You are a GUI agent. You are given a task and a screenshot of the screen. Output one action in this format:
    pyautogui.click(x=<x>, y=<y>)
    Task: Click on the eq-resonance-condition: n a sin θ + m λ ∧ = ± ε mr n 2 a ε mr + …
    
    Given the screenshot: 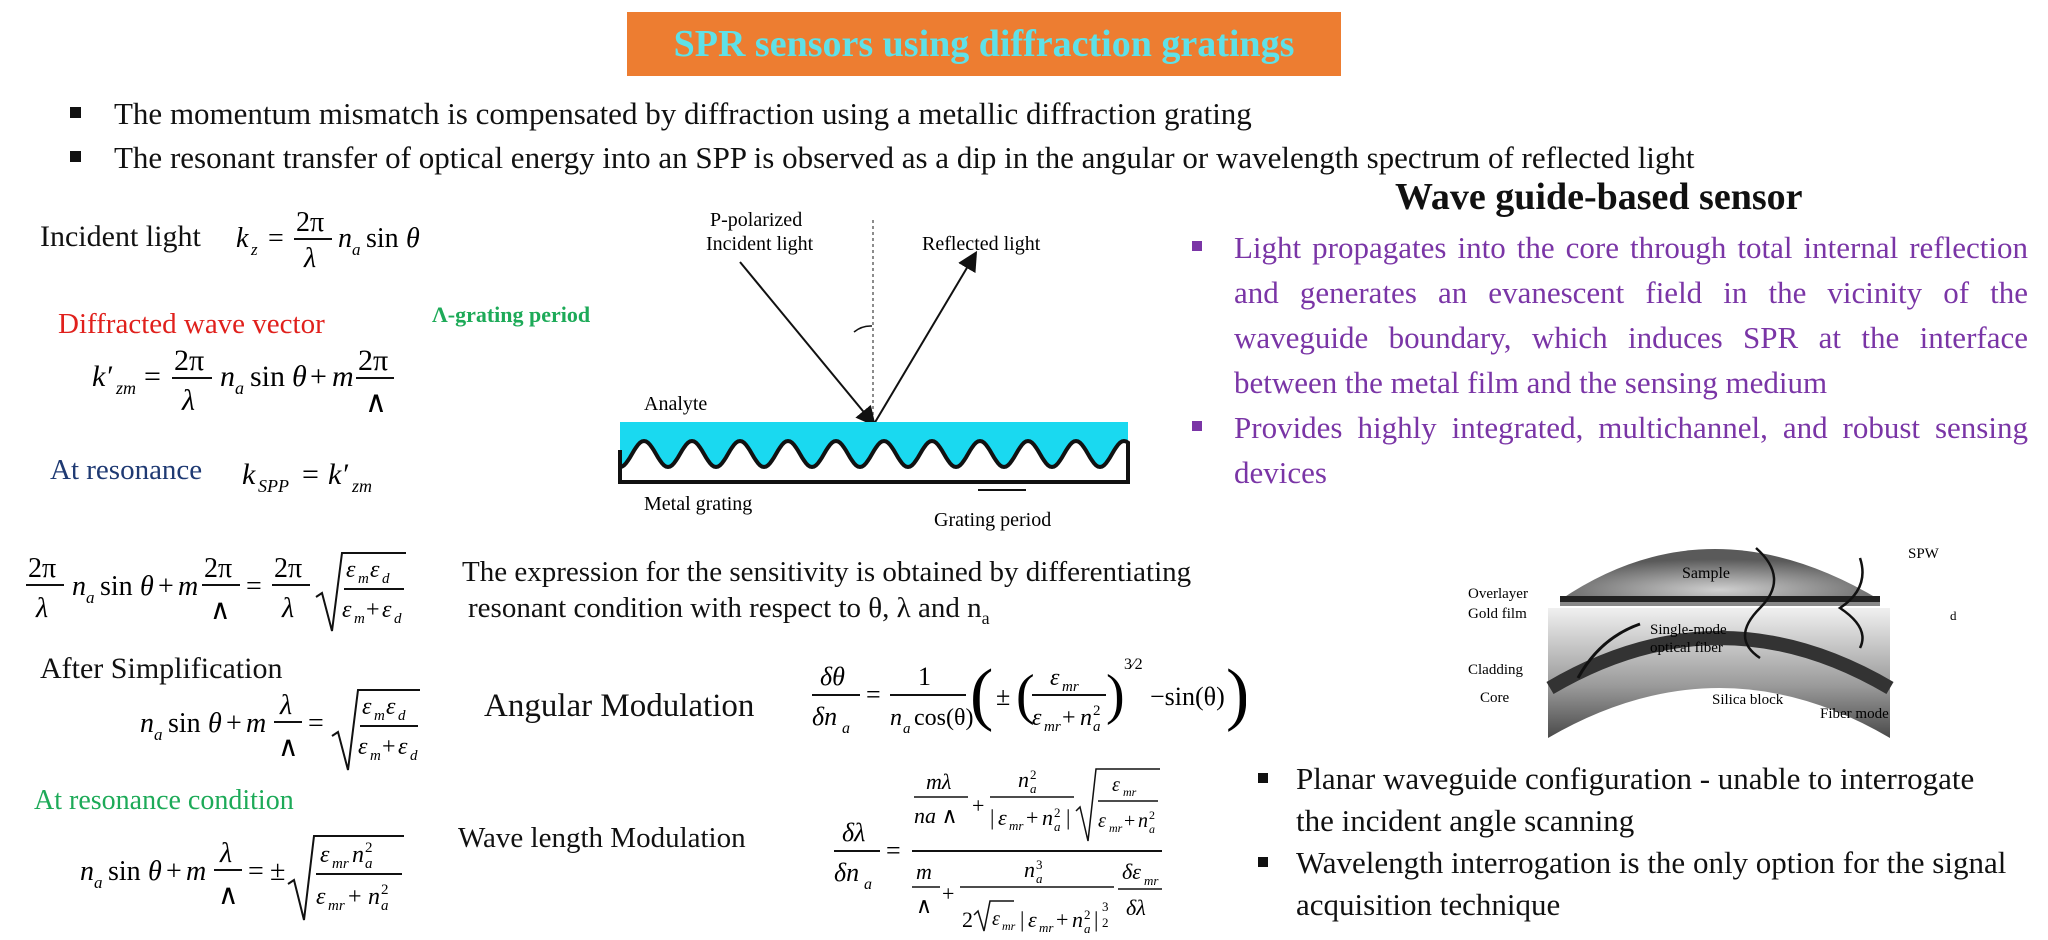 What is the action you would take?
    pyautogui.click(x=242, y=878)
    